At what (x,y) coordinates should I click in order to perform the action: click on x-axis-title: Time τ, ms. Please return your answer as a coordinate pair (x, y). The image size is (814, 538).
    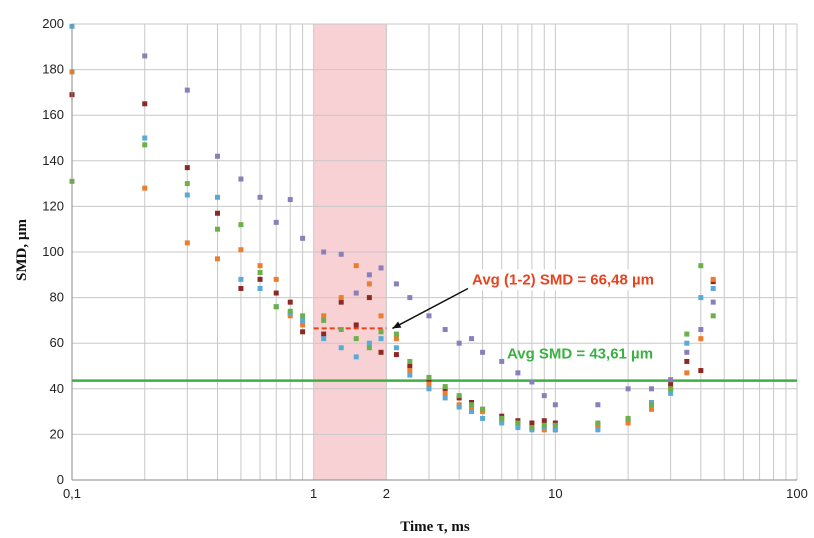
    Looking at the image, I should click on (435, 527).